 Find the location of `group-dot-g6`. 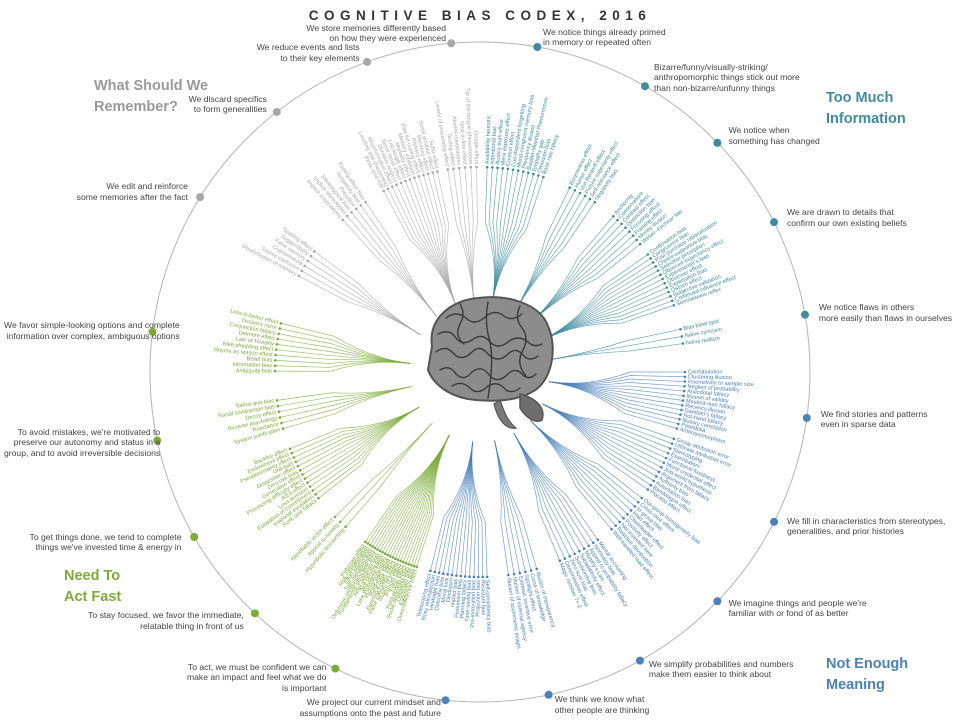

group-dot-g6 is located at coordinates (806, 417).